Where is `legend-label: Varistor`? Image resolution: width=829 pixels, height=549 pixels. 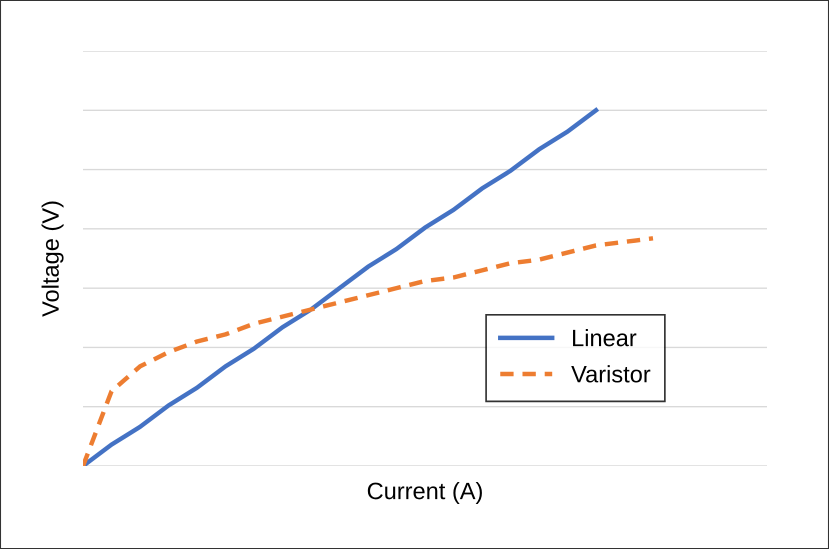 legend-label: Varistor is located at coordinates (610, 374).